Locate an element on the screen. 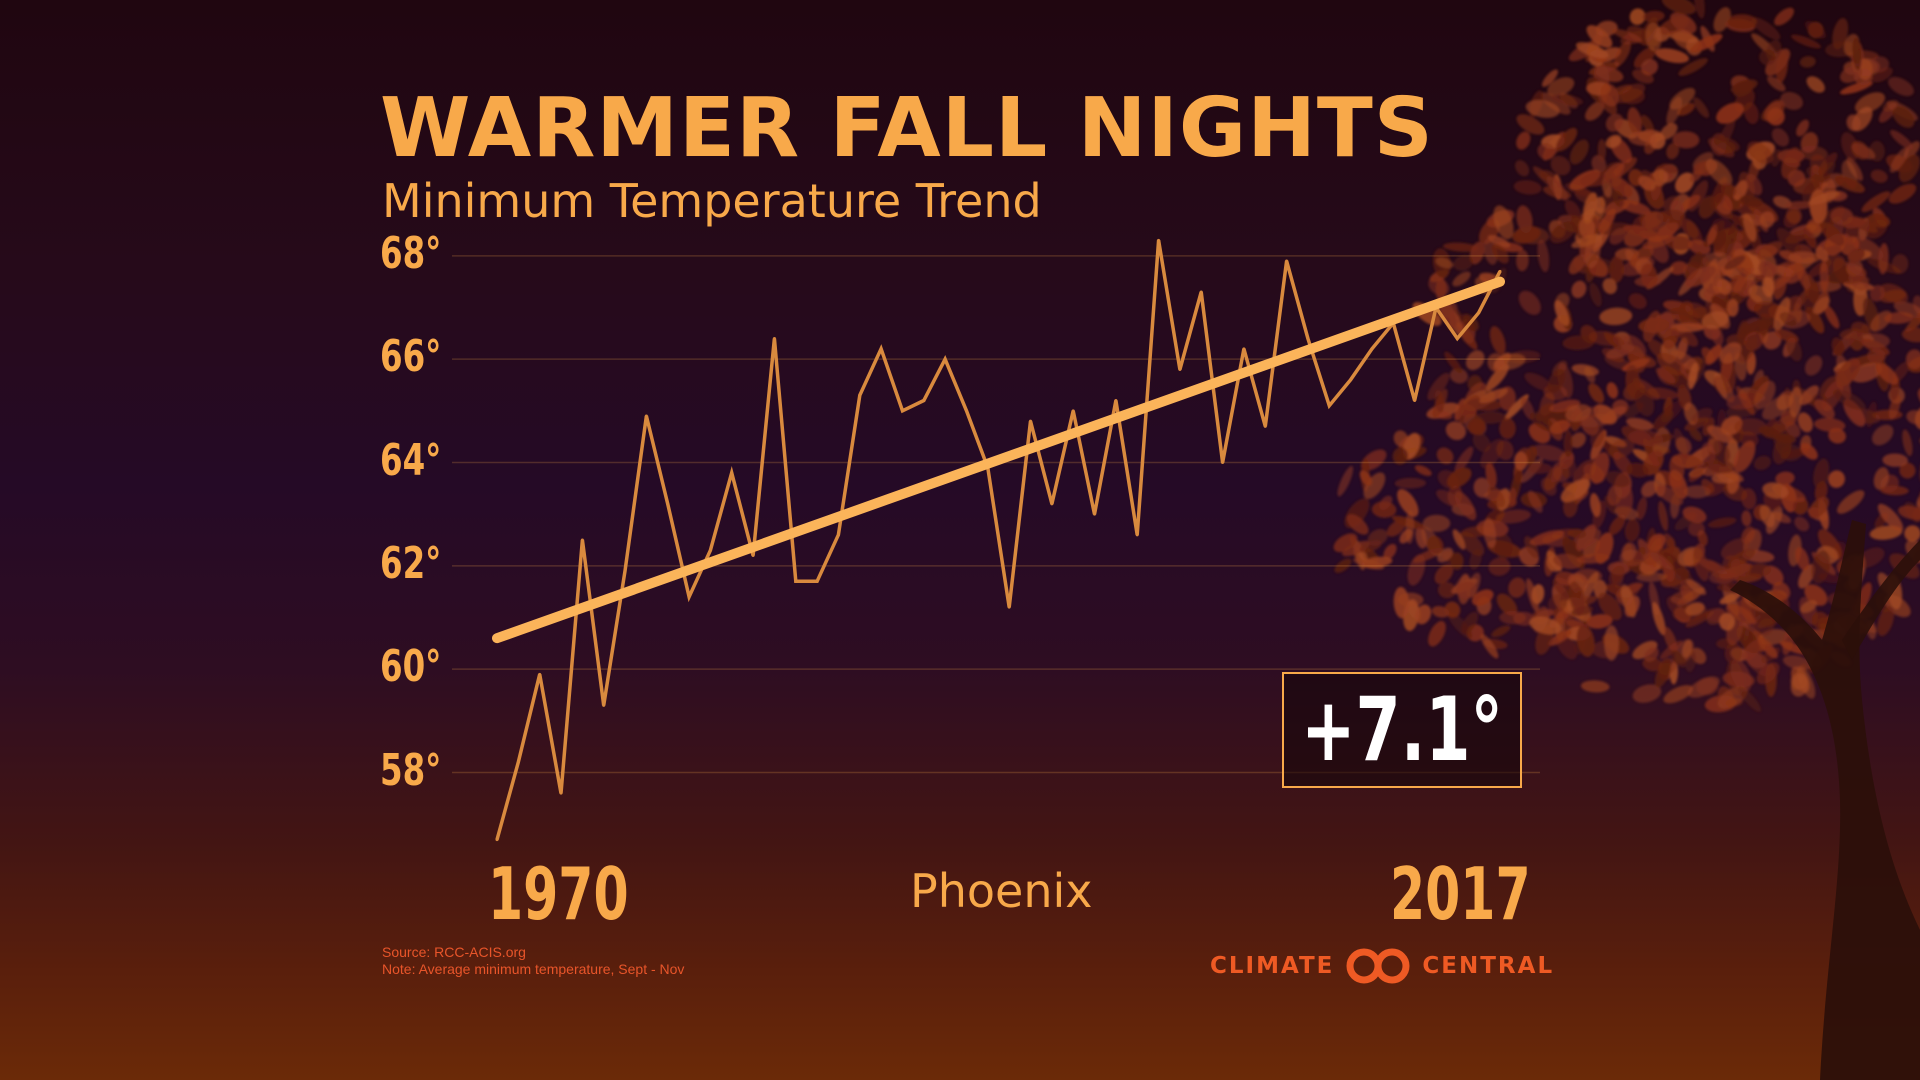  temperature-change-value: +7.1° is located at coordinates (1402, 729).